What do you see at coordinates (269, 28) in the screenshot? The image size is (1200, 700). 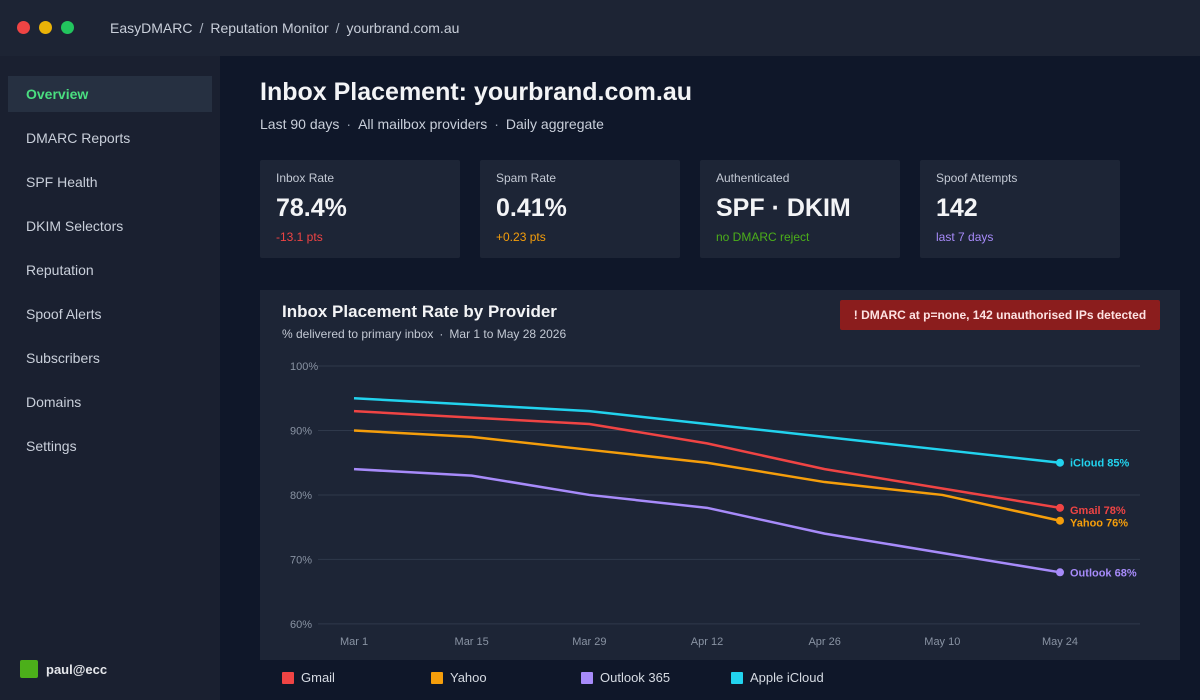 I see `breadcrumb-section: Reputation Monitor` at bounding box center [269, 28].